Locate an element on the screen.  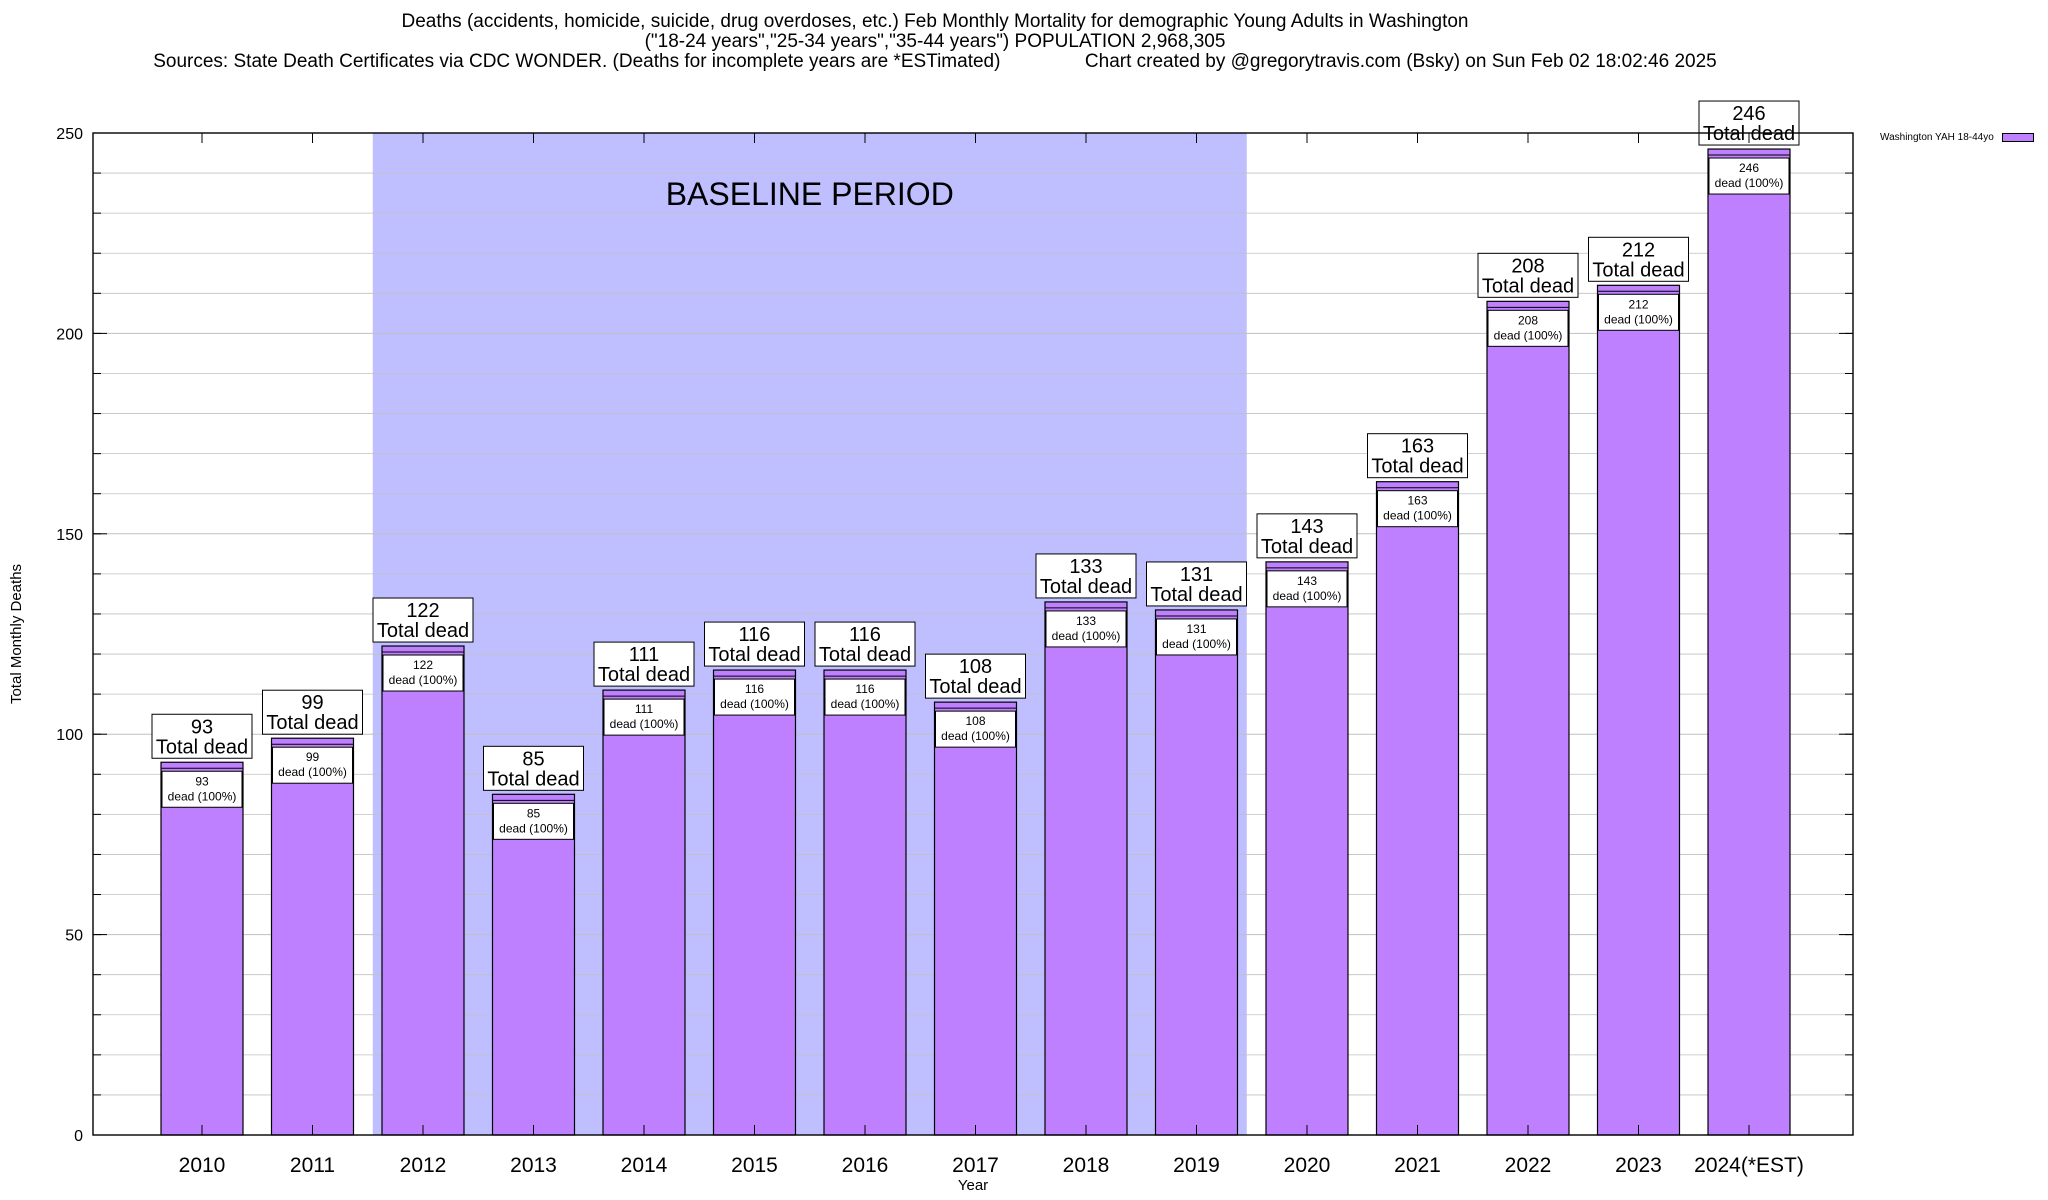
bar-inner-value: 85 is located at coordinates (534, 813).